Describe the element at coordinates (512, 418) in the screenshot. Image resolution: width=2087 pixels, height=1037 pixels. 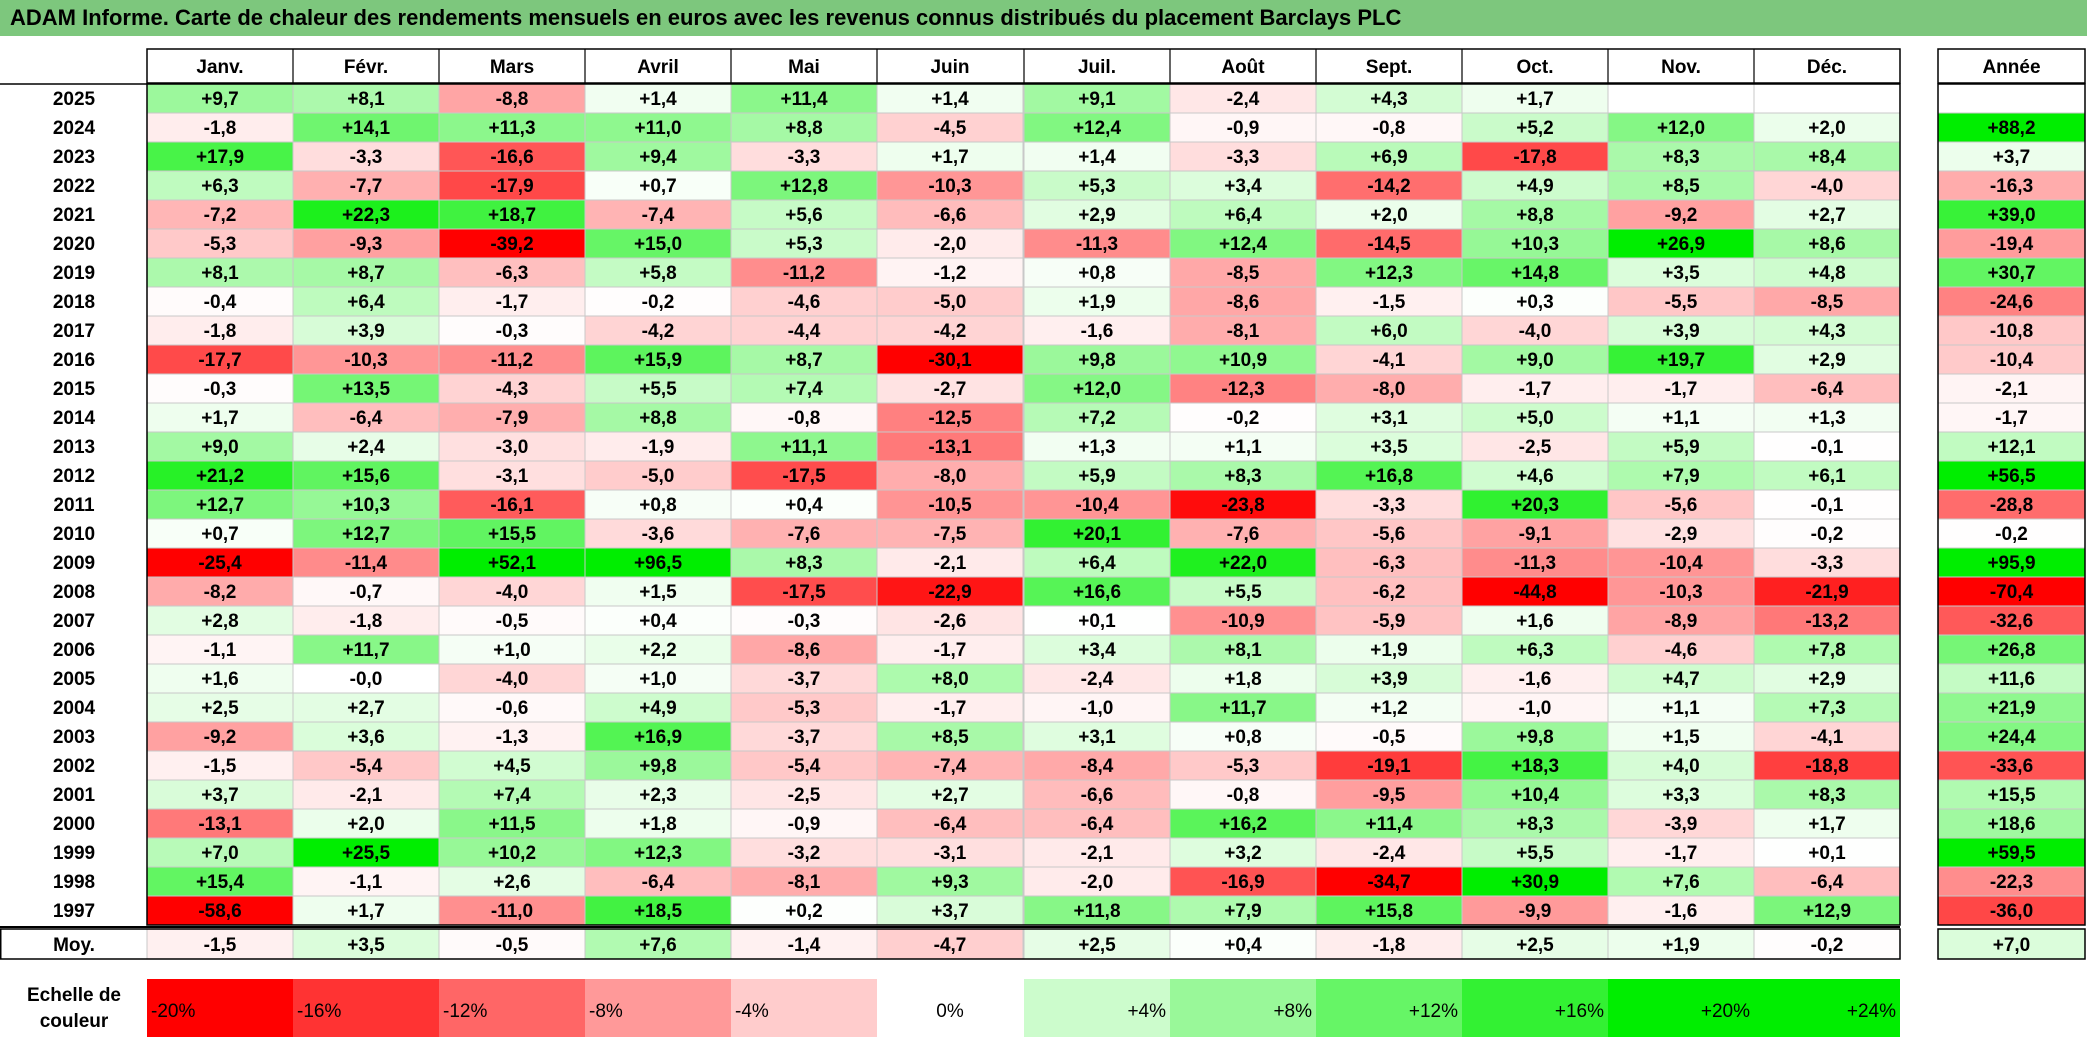
I see `cell-value: -7,9` at that location.